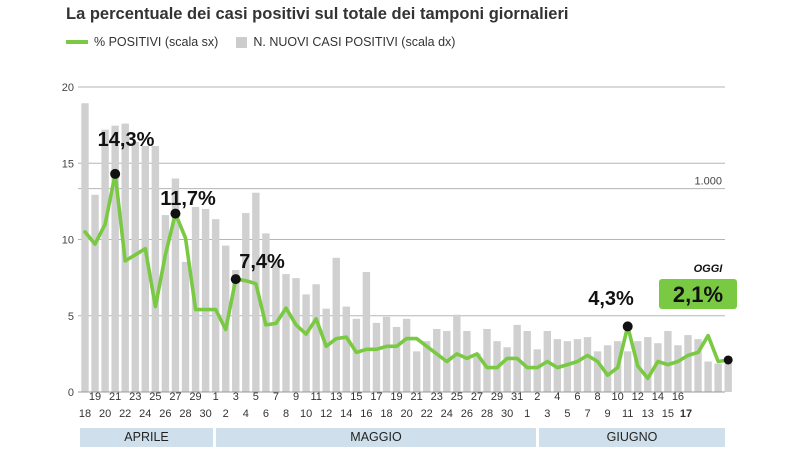 The width and height of the screenshot is (800, 450). What do you see at coordinates (156, 42) in the screenshot?
I see `legend-label-percent: % POSITIVI (scala sx)` at bounding box center [156, 42].